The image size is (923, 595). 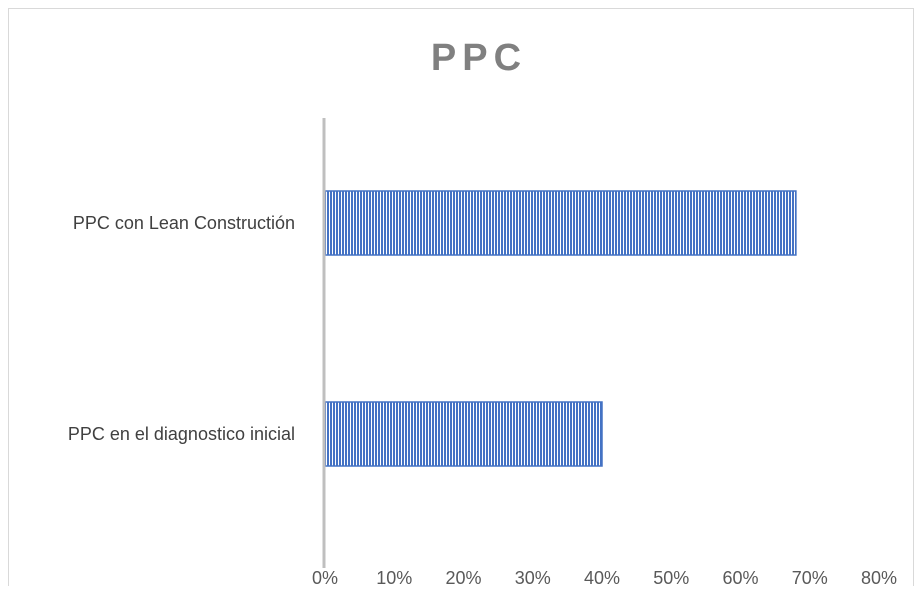 I want to click on x-tick-label-0: 0%, so click(x=325, y=578).